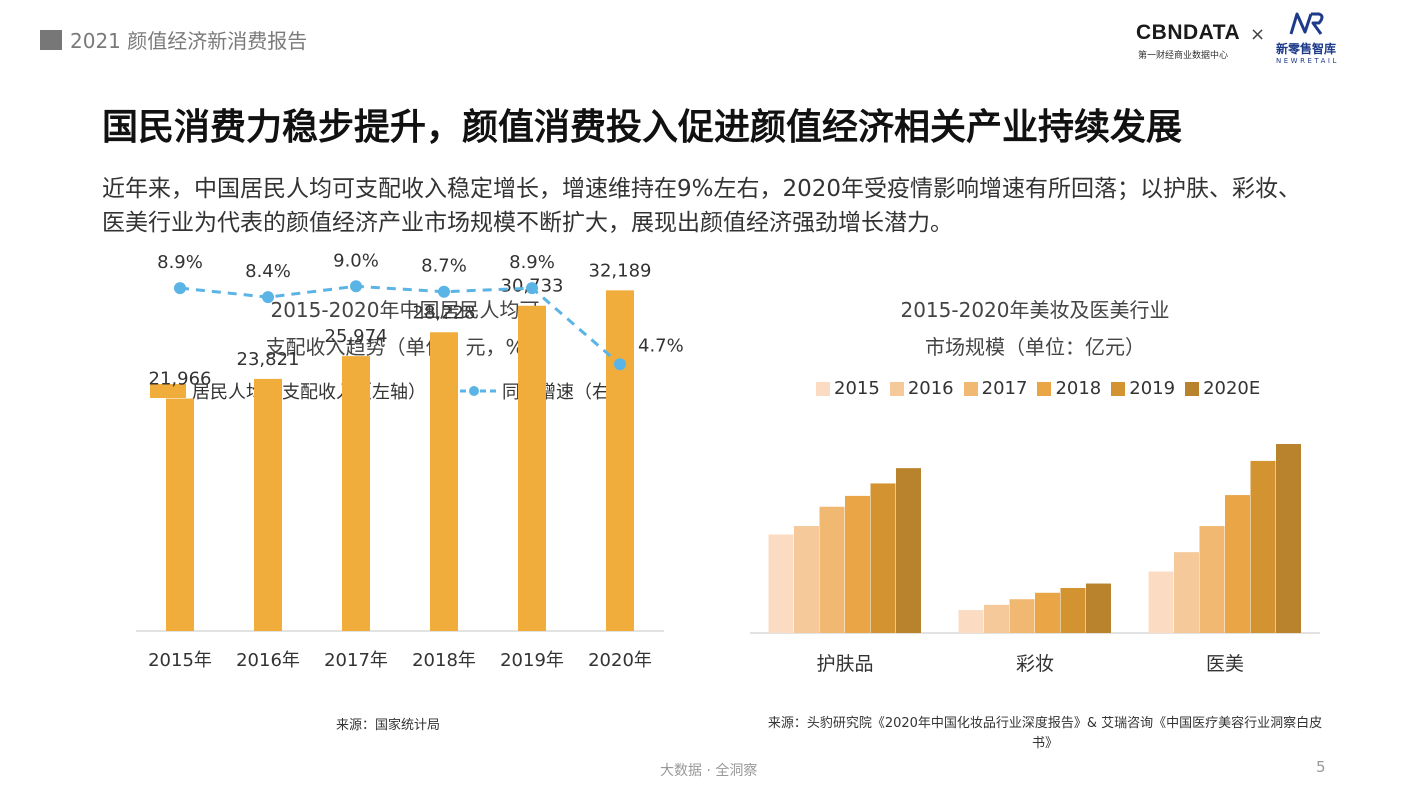 This screenshot has width=1428, height=796. Describe the element at coordinates (400, 325) in the screenshot. I see `growth-line` at that location.